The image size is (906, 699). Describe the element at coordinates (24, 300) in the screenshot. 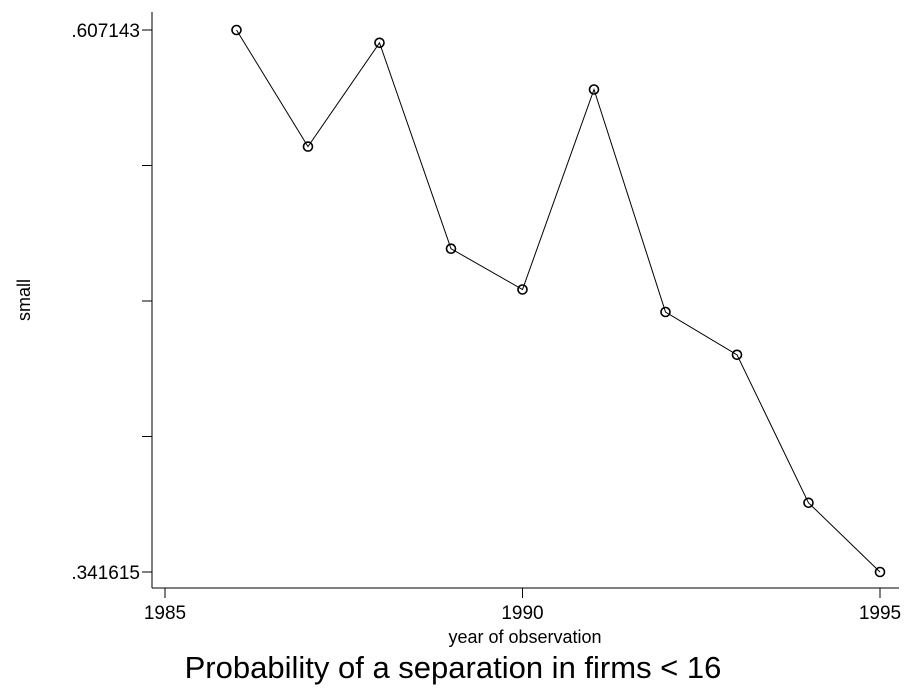

I see `y-axis-label: small` at that location.